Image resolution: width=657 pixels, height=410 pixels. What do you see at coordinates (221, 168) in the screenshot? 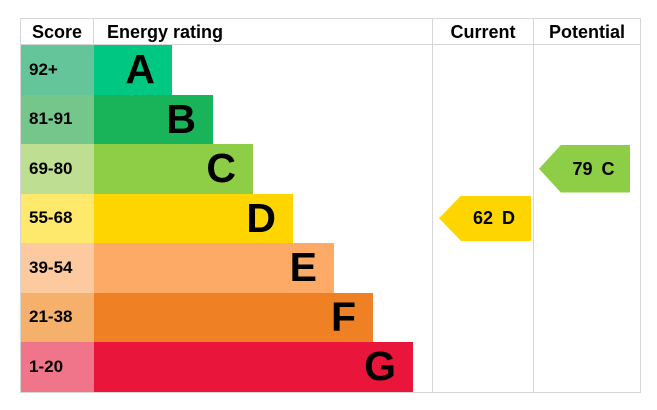
I see `band-c-letter: C` at bounding box center [221, 168].